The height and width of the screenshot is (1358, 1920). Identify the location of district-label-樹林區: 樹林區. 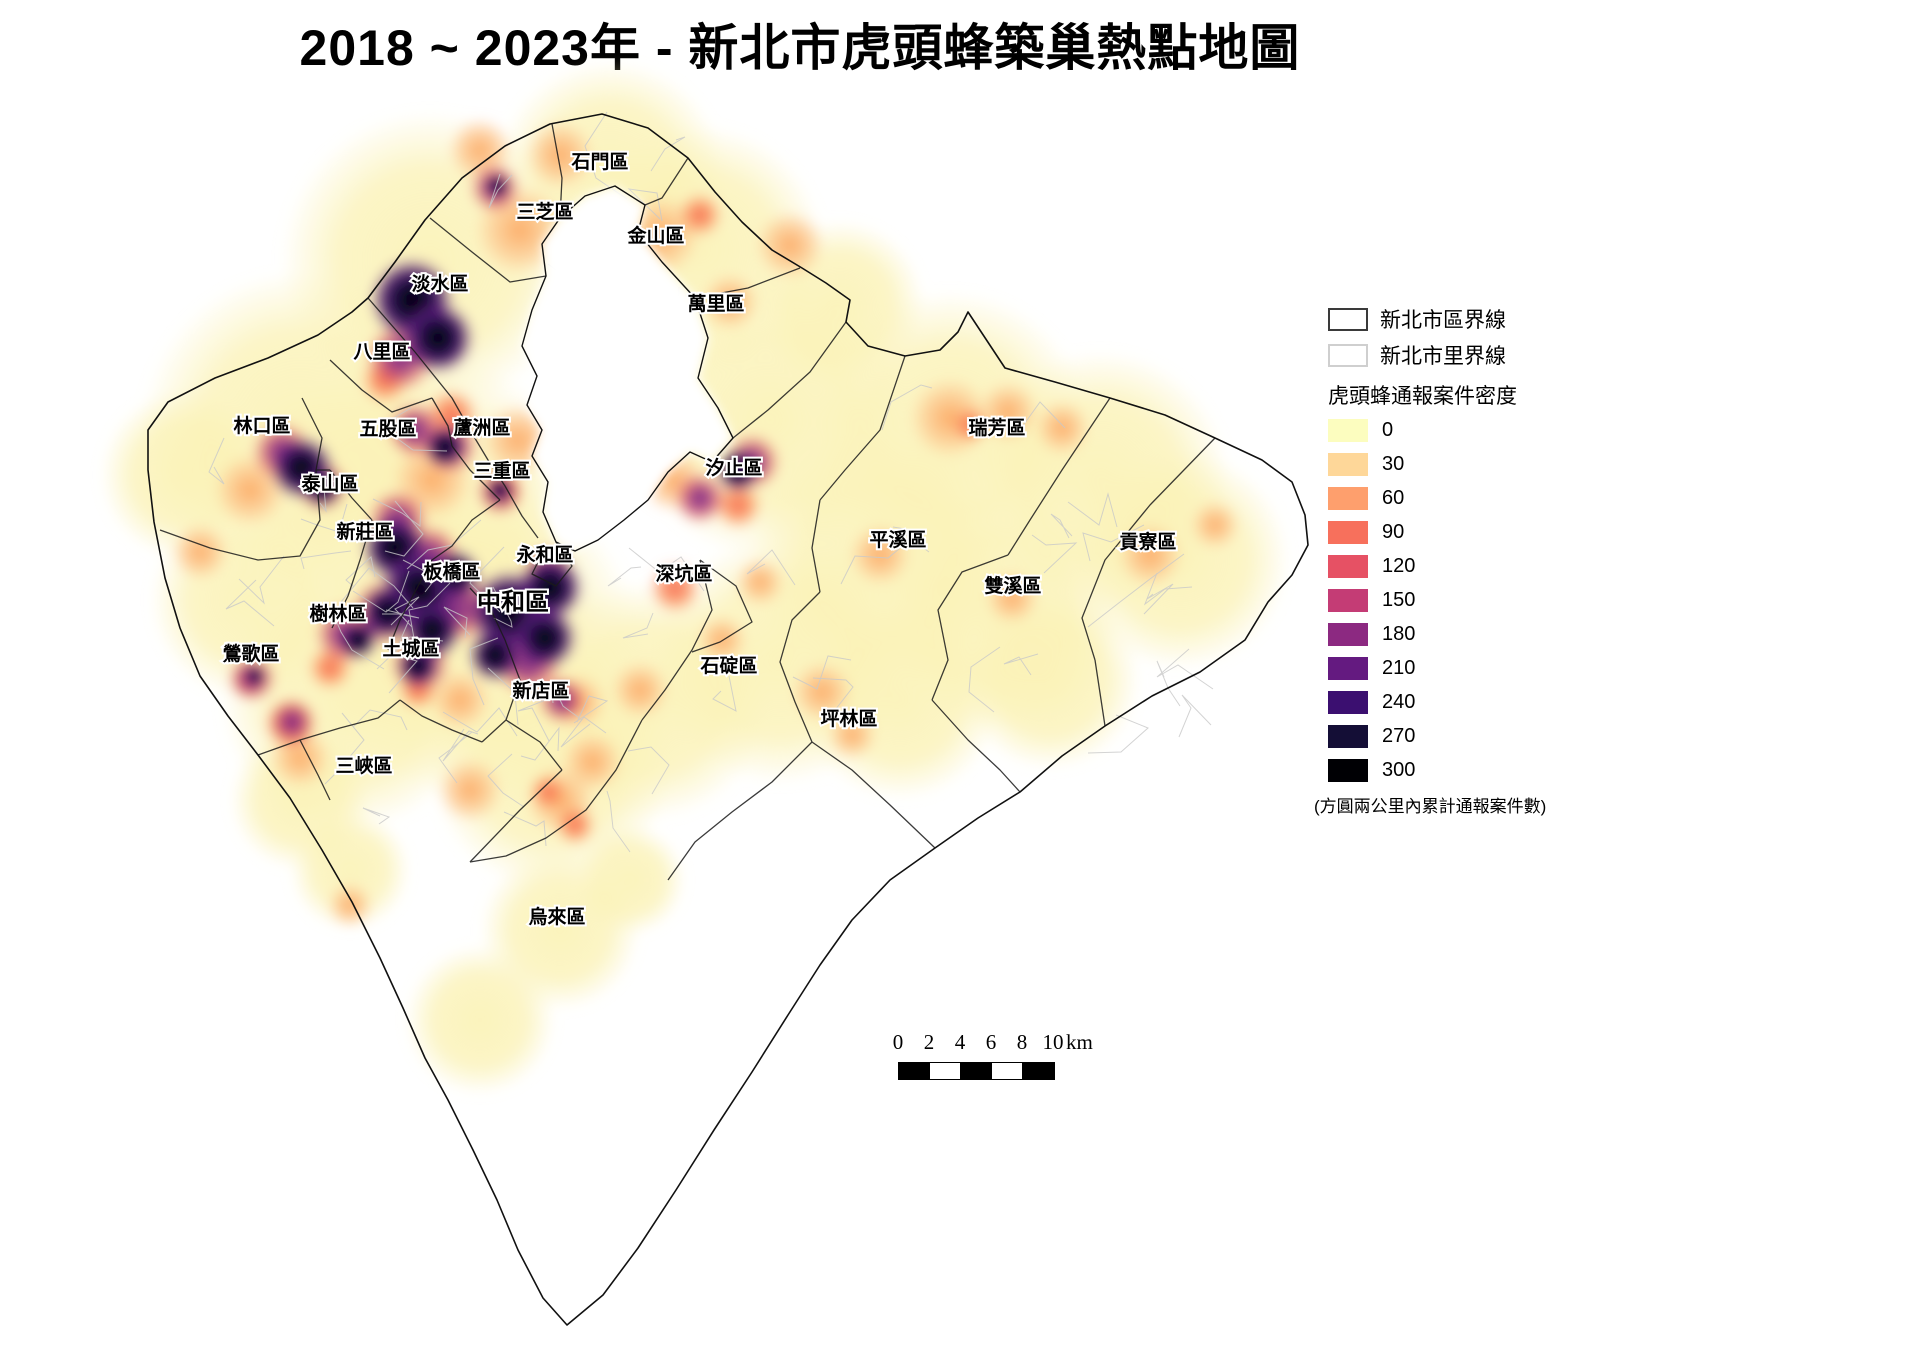
(337, 613).